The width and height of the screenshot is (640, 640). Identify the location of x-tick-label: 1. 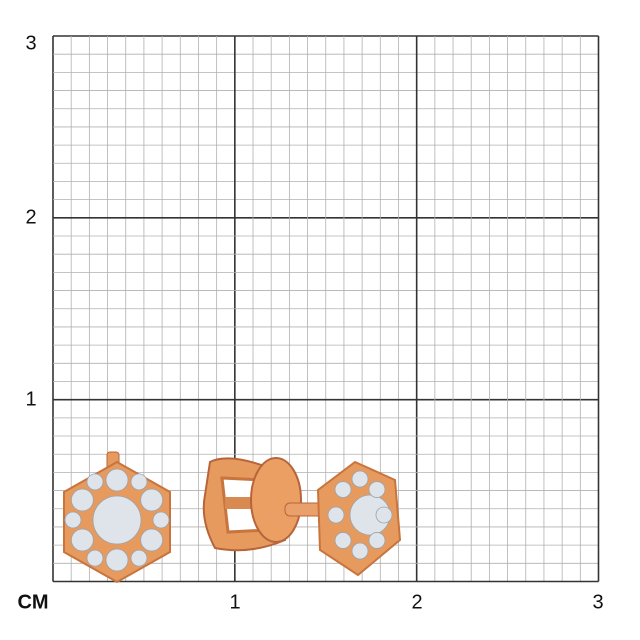
(235, 602).